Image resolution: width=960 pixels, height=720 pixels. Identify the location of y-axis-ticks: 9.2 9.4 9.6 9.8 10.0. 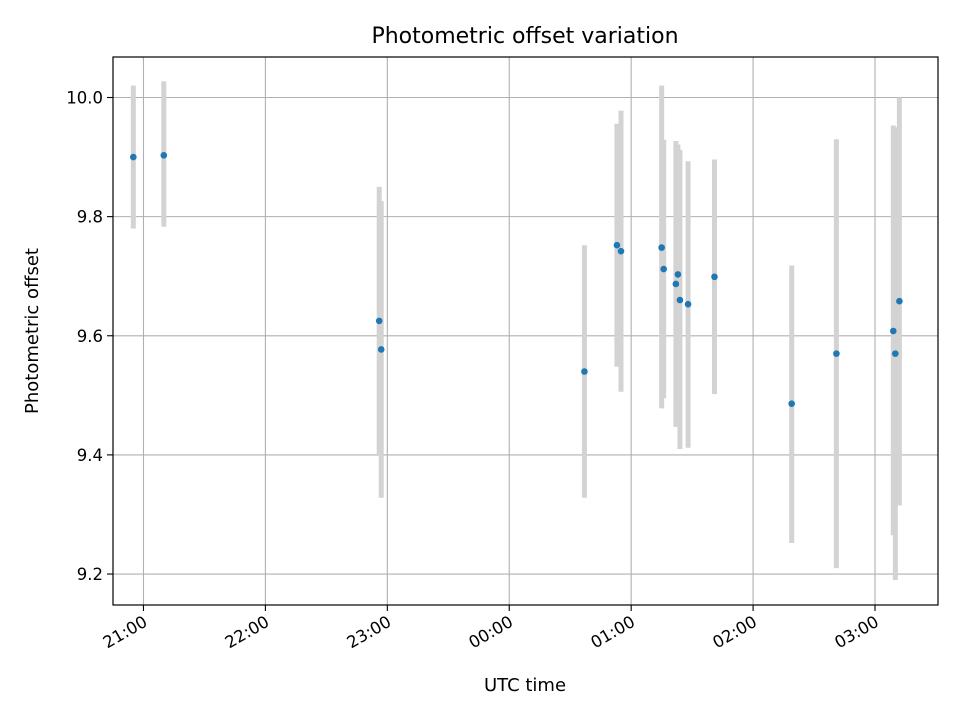
(89, 336).